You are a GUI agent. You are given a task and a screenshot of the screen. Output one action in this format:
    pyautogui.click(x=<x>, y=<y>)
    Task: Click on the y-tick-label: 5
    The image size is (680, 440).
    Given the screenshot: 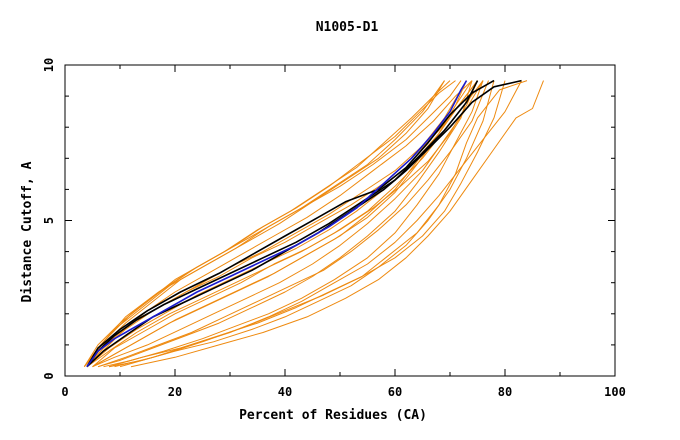 What is the action you would take?
    pyautogui.click(x=49, y=220)
    